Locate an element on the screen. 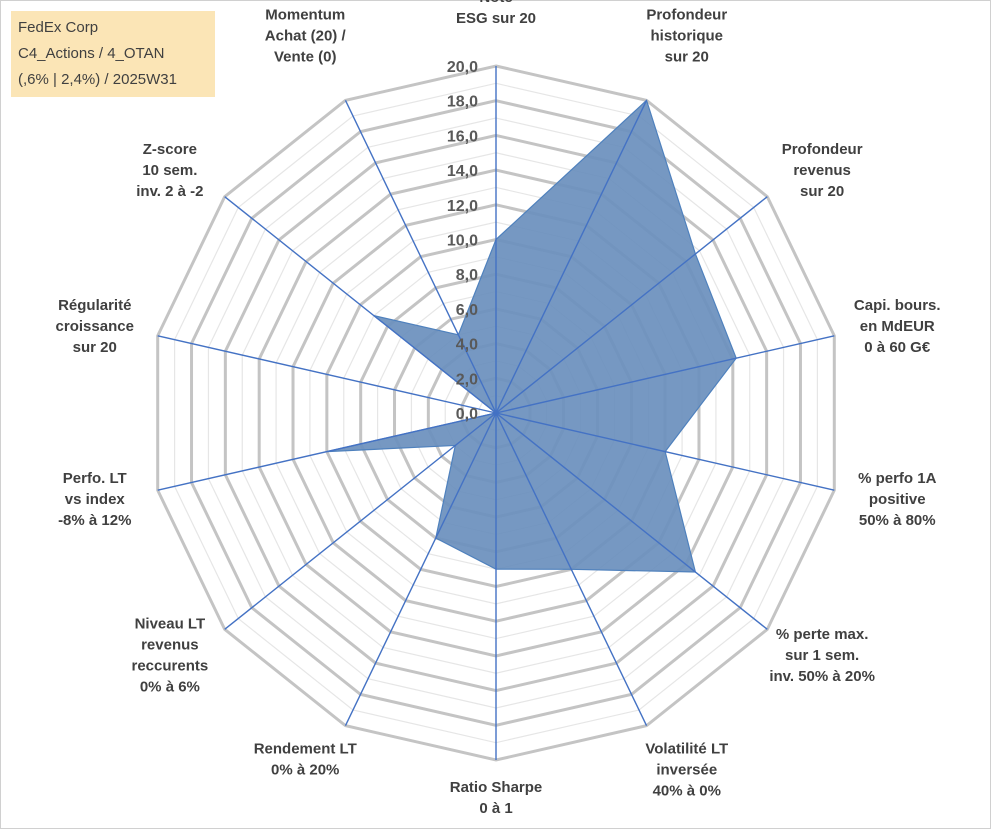 The width and height of the screenshot is (991, 829). radial-tick-labels: 0,0 2,0 4,0 6,0 8,0 10,0 12,0 14,0 16,0 18,0 20,0 is located at coordinates (462, 241).